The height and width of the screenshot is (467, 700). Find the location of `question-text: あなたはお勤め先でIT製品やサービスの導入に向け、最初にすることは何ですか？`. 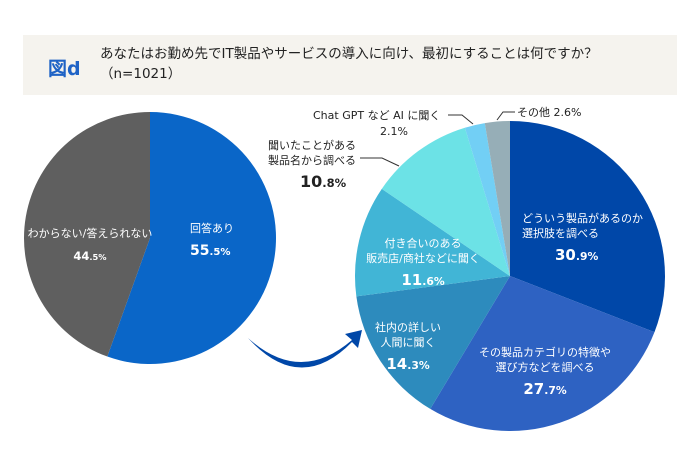

question-text: あなたはお勤め先でIT製品やサービスの導入に向け、最初にすることは何ですか？ is located at coordinates (349, 54).